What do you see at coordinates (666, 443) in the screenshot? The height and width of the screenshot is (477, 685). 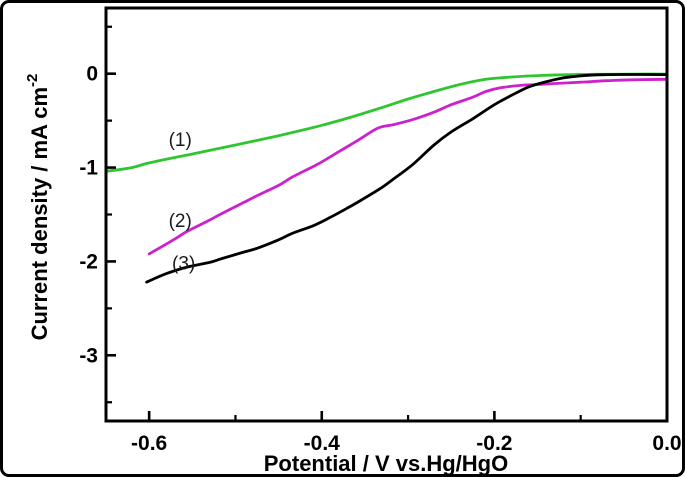 I see `x-tick-label: 0.0` at bounding box center [666, 443].